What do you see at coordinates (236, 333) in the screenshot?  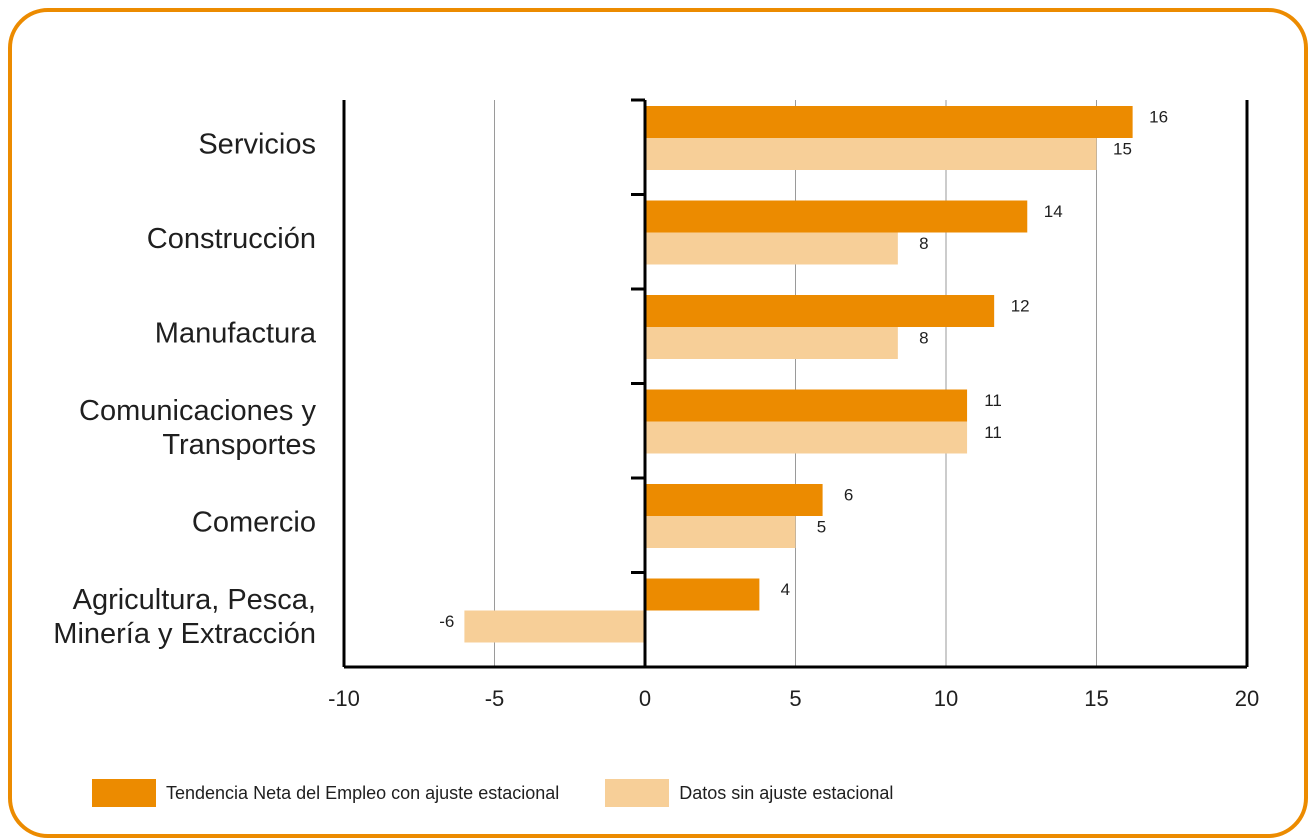 I see `category-label: Manufactura` at bounding box center [236, 333].